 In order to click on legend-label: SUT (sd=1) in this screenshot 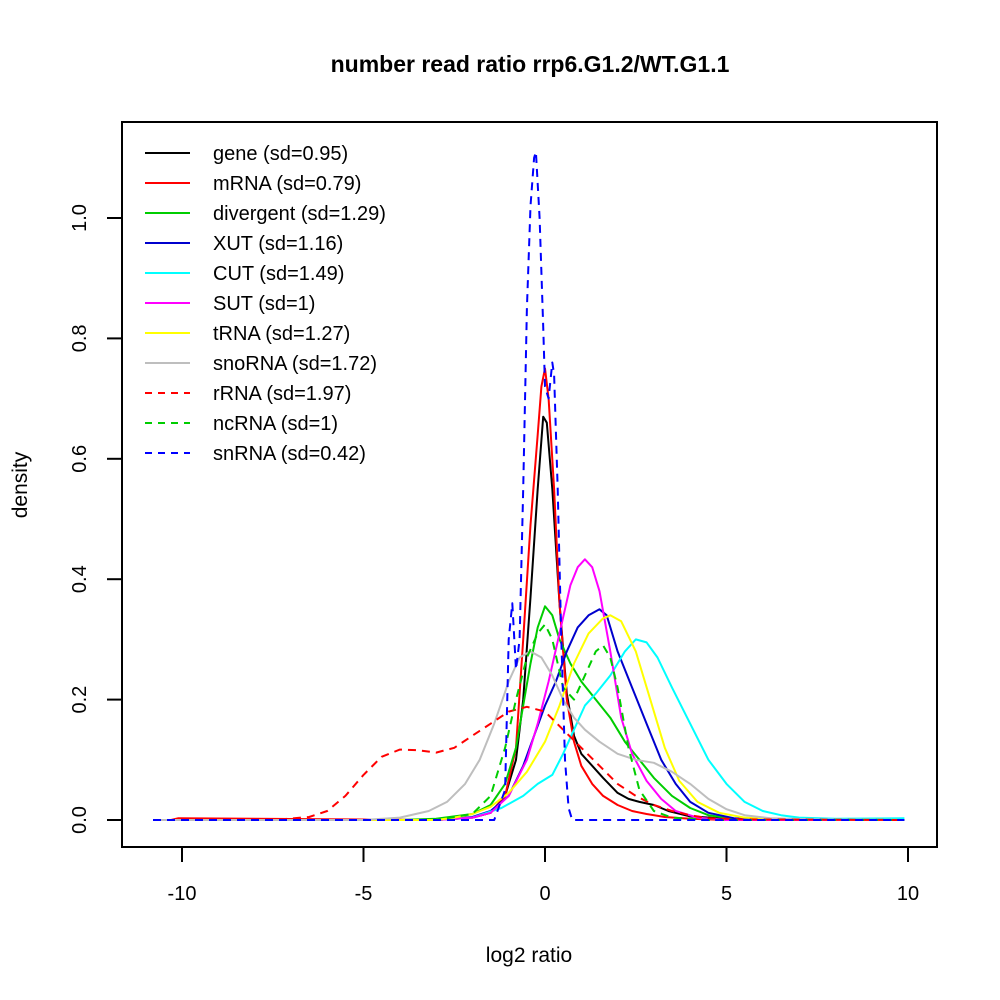, I will do `click(264, 304)`.